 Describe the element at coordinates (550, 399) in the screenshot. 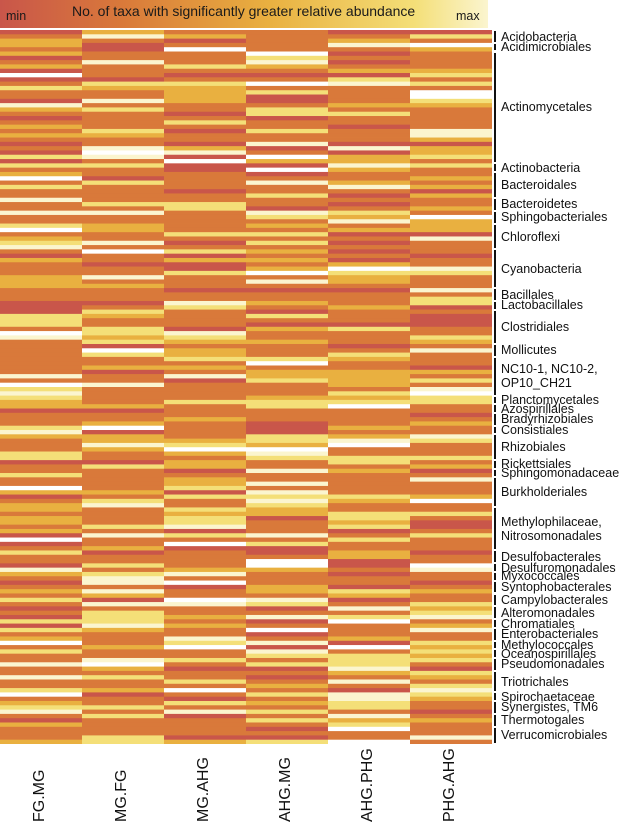

I see `clade-label: Planctomycetales` at that location.